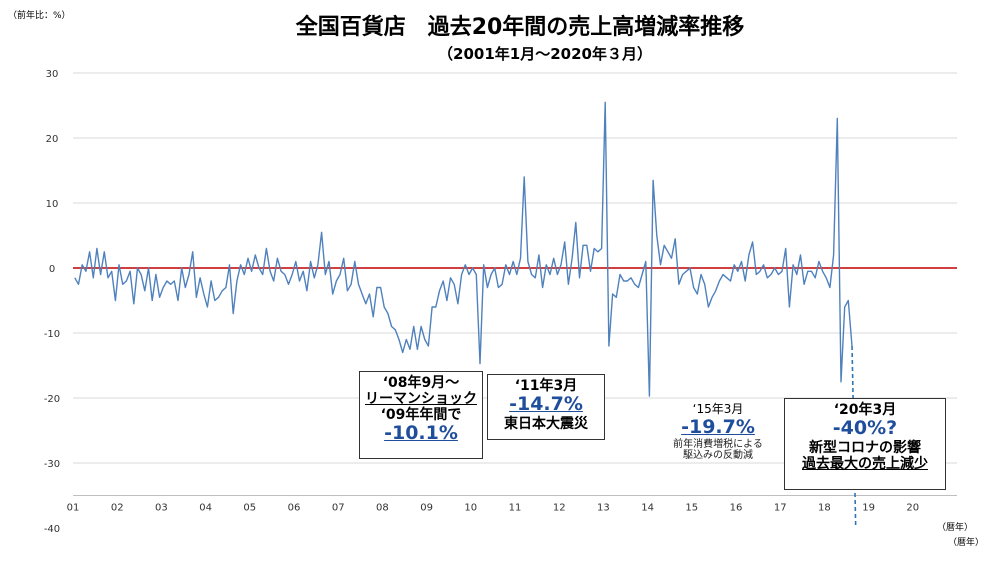 The image size is (1000, 565). I want to click on y-tick-label: -10, so click(52, 334).